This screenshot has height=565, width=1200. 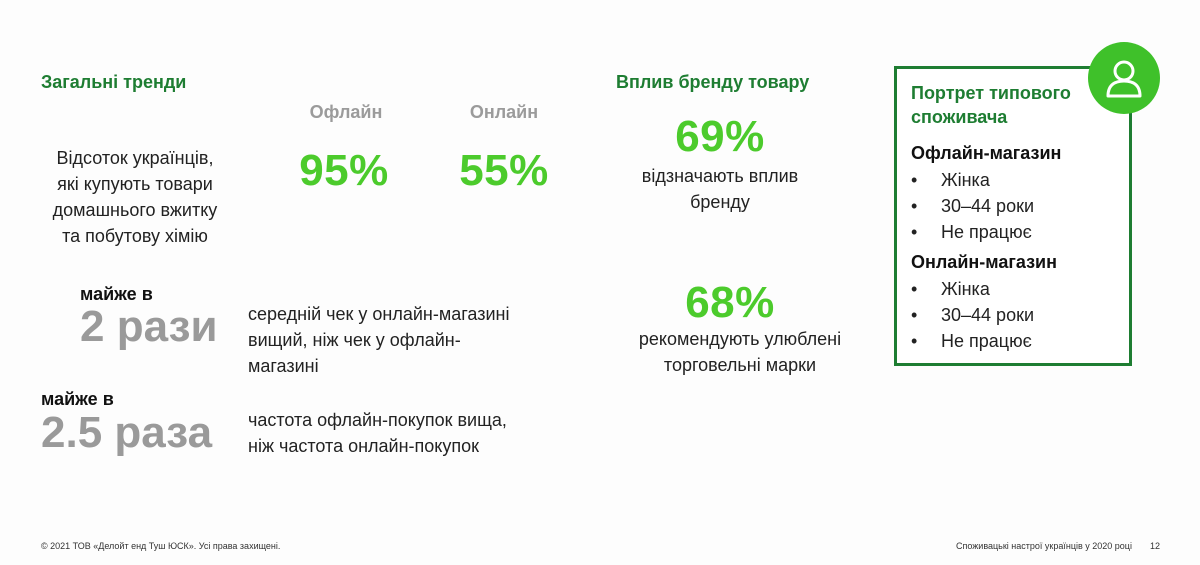 I want to click on brand-influence-percentage: 69%, so click(x=720, y=136).